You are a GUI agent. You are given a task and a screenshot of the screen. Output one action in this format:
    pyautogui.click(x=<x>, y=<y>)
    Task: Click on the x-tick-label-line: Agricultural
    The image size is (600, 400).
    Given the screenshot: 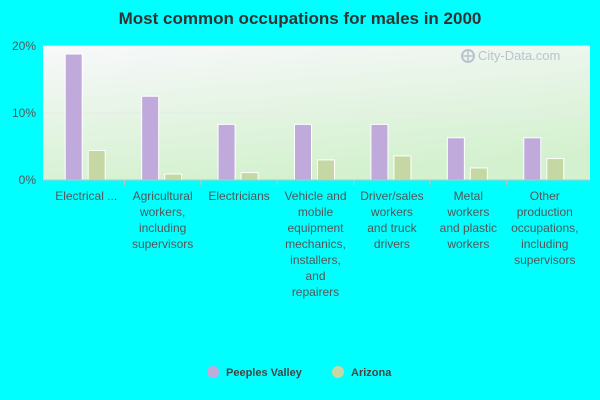 What is the action you would take?
    pyautogui.click(x=163, y=196)
    